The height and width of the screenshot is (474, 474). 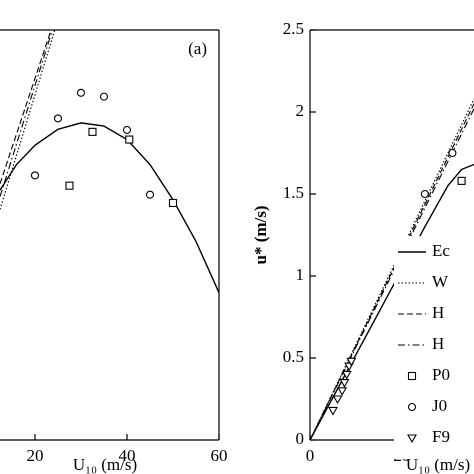 I want to click on legend-label: F9, so click(x=441, y=436).